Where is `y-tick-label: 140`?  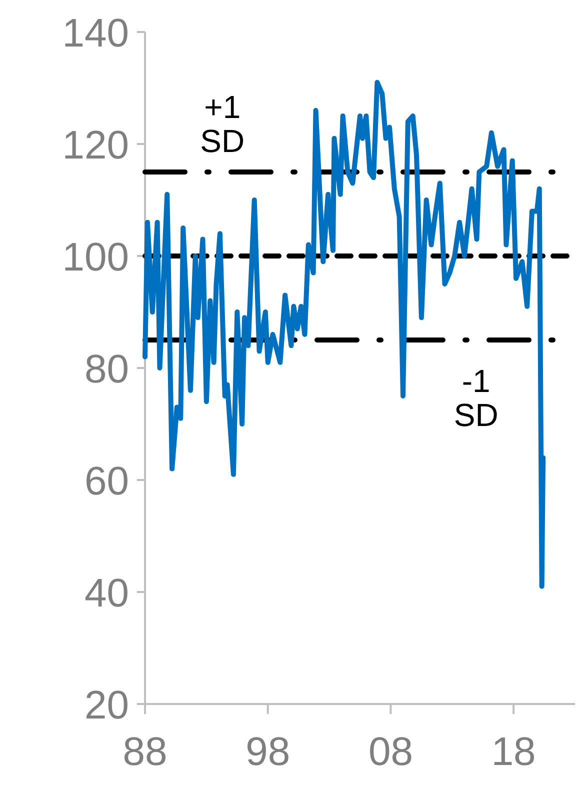
y-tick-label: 140 is located at coordinates (95, 33).